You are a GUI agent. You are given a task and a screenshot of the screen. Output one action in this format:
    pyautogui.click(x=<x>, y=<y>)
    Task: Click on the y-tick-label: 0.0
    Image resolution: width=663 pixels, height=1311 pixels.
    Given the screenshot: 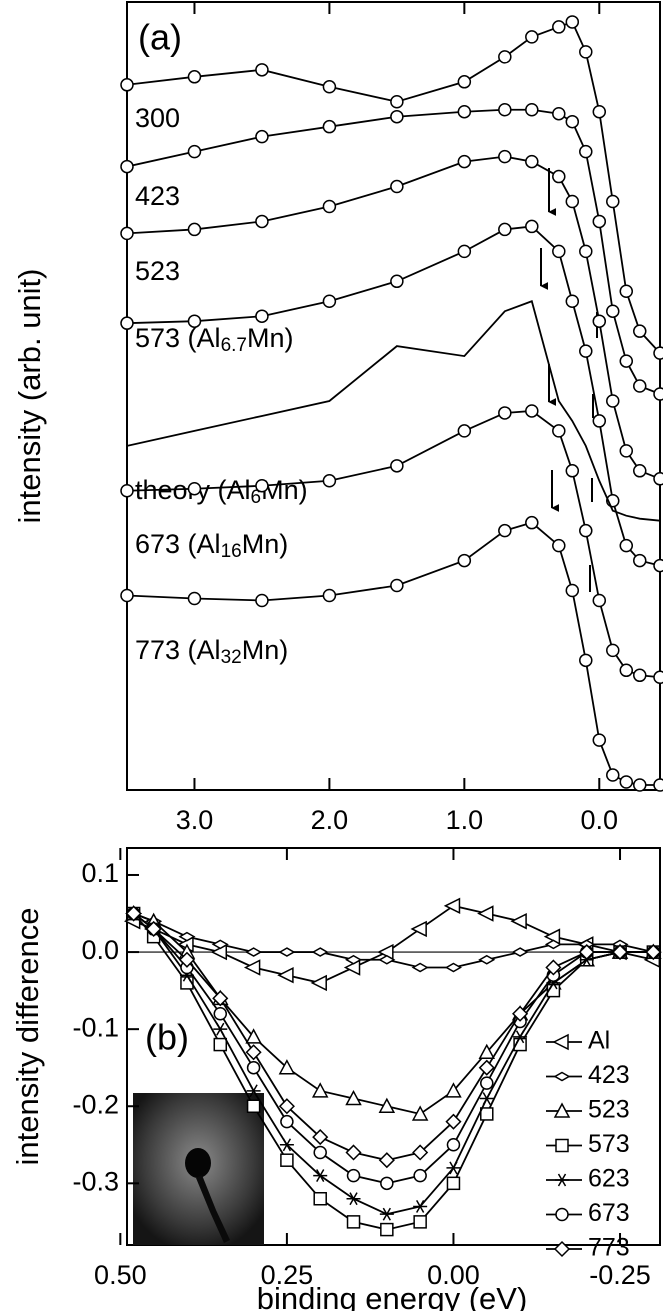 What is the action you would take?
    pyautogui.click(x=100, y=950)
    